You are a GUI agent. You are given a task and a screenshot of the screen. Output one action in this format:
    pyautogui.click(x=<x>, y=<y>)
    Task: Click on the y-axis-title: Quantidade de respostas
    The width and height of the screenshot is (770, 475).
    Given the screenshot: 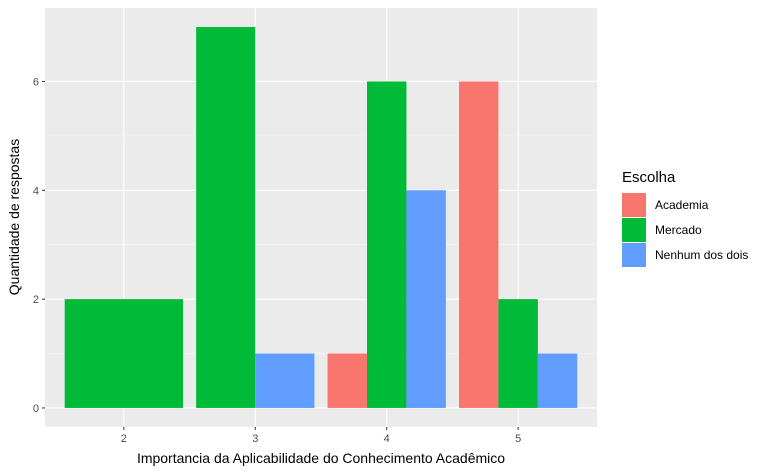 What is the action you would take?
    pyautogui.click(x=14, y=217)
    